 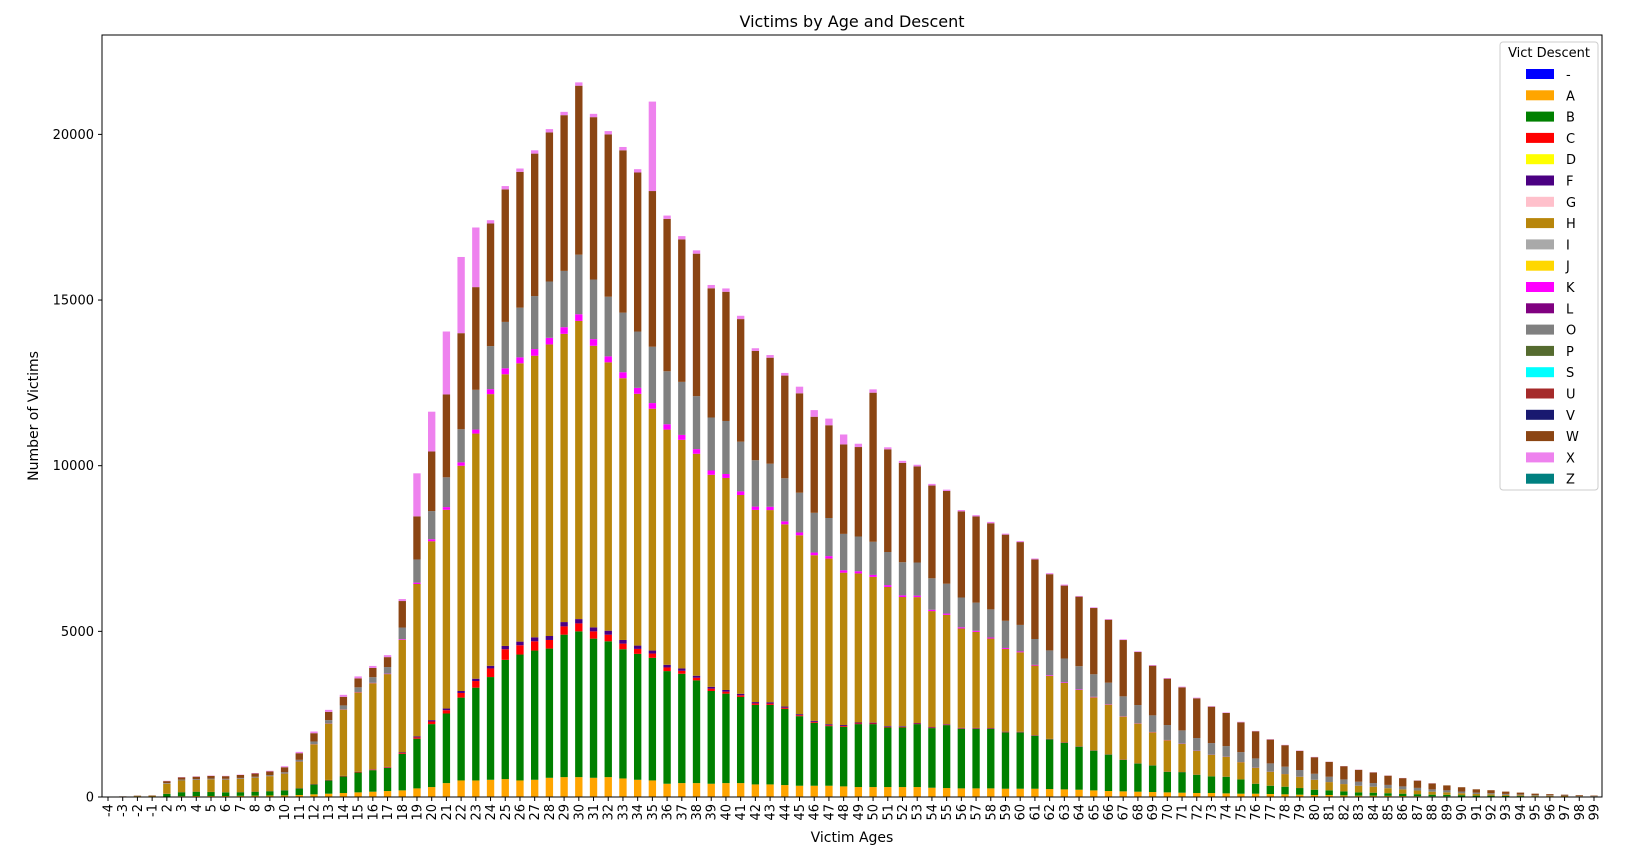 I want to click on x-tick-label: 30, so click(x=579, y=812).